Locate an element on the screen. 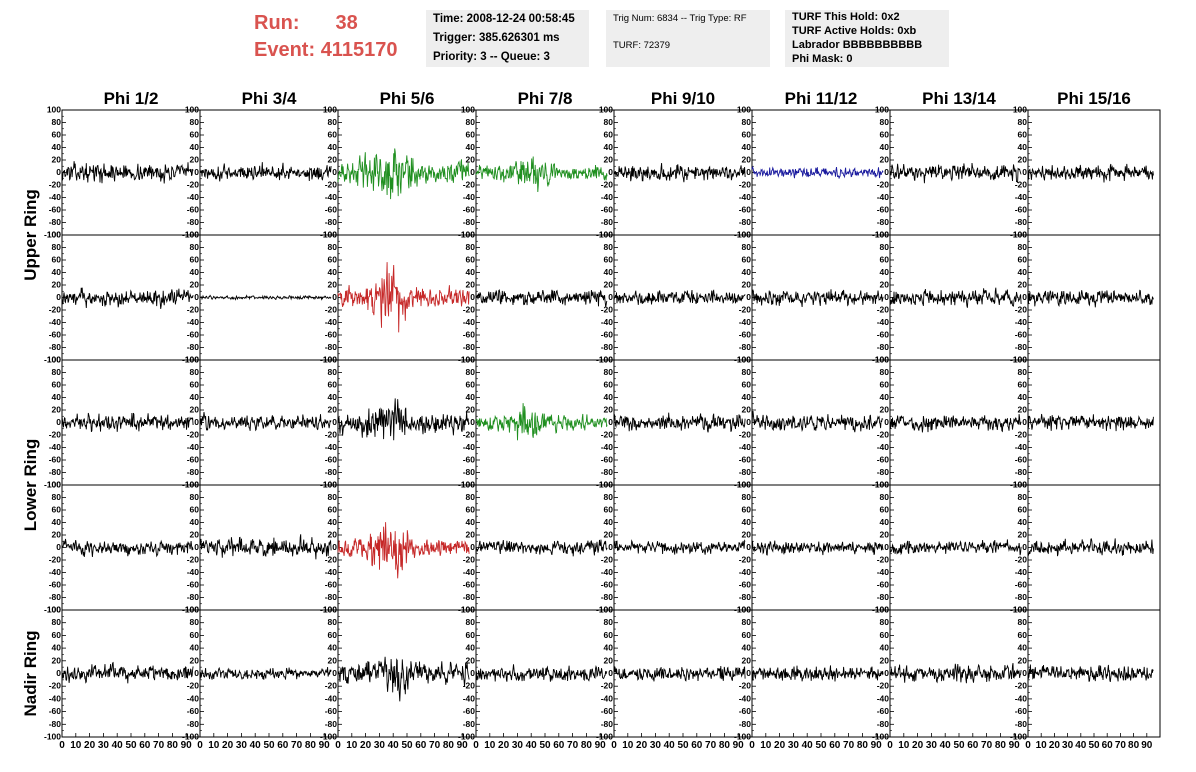 The image size is (1196, 772). x-tick-label: 60 is located at coordinates (835, 745).